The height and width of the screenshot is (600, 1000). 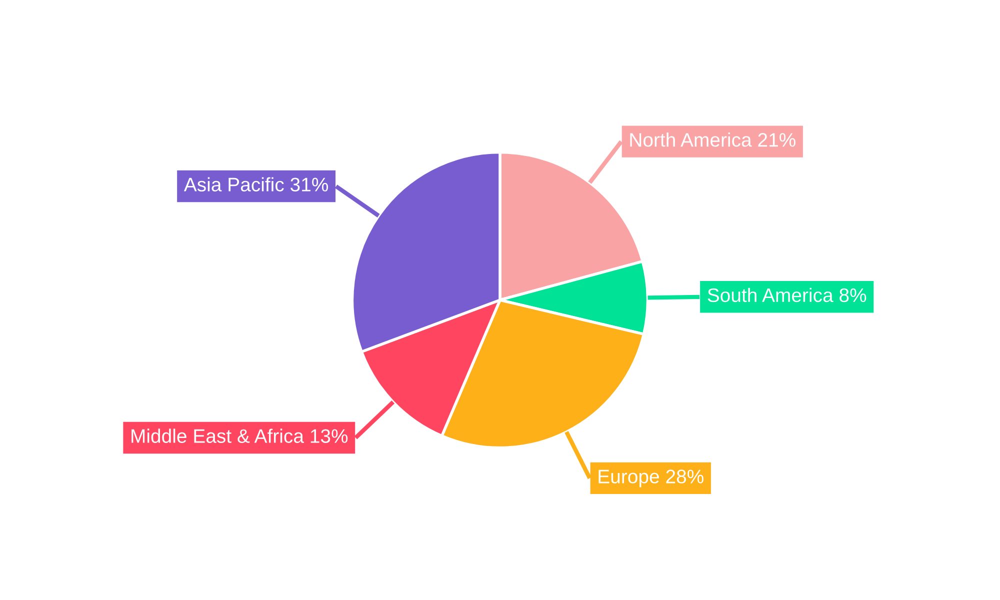 What do you see at coordinates (651, 479) in the screenshot?
I see `slice-label: Europe 28%` at bounding box center [651, 479].